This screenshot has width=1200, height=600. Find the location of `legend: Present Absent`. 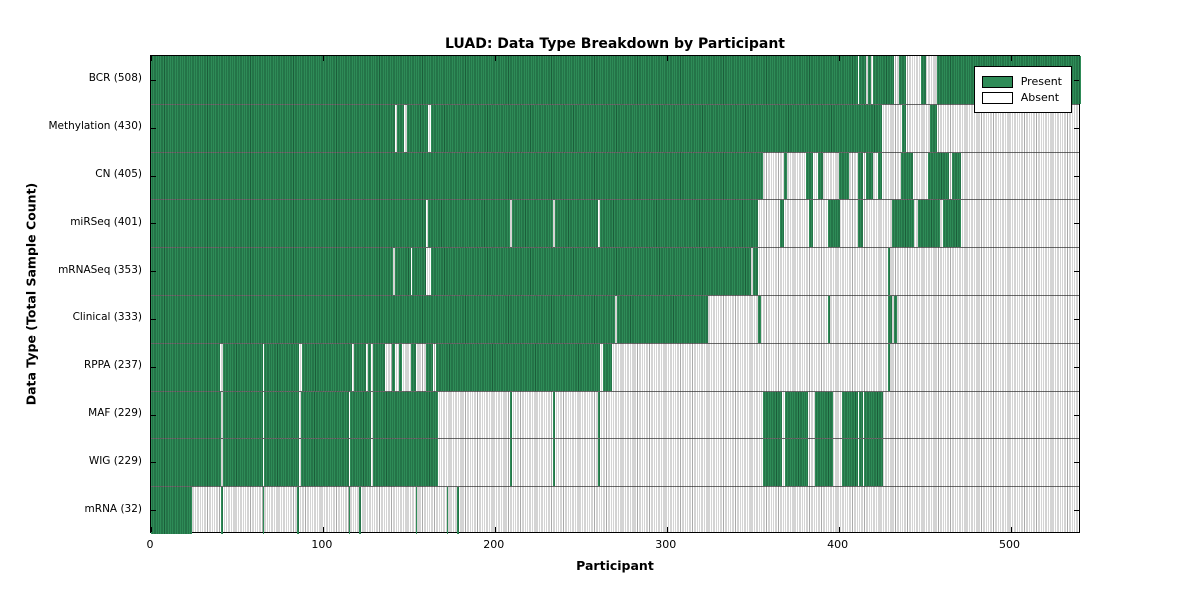

legend: Present Absent is located at coordinates (1022, 89).